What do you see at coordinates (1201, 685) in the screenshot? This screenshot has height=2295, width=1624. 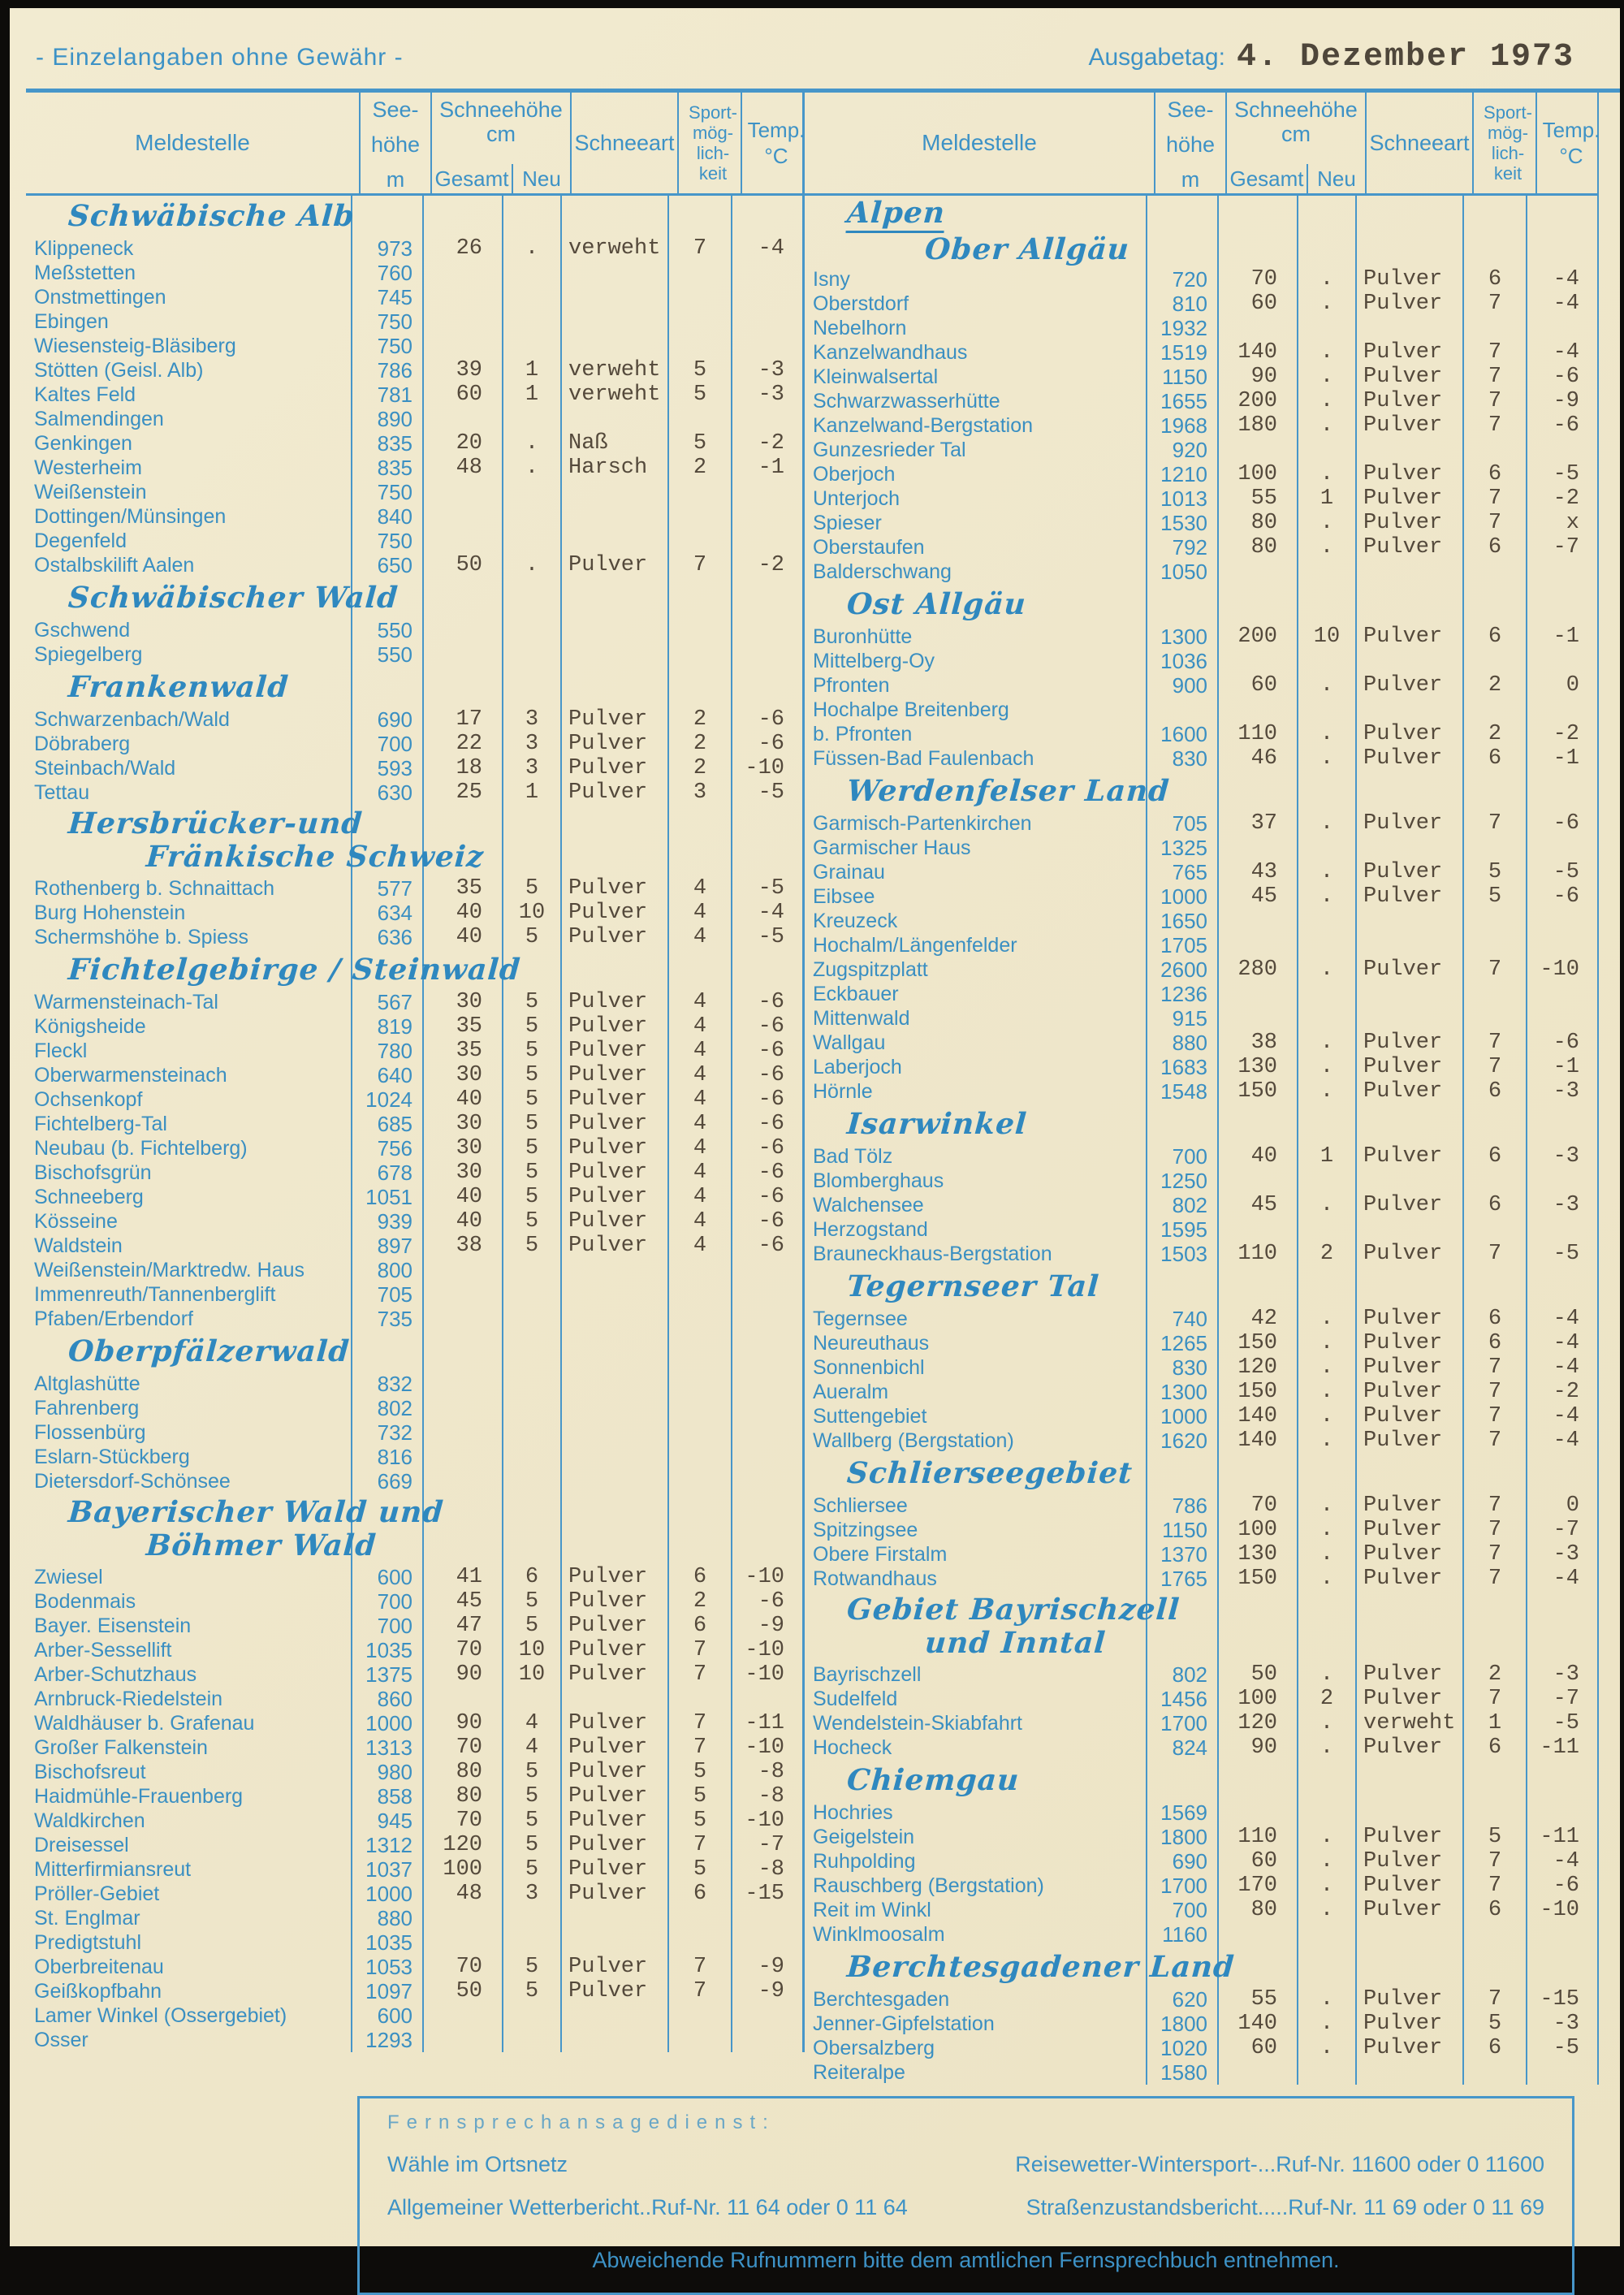 I see `station-row: Pfronten 900 60. Pulver 2 0` at bounding box center [1201, 685].